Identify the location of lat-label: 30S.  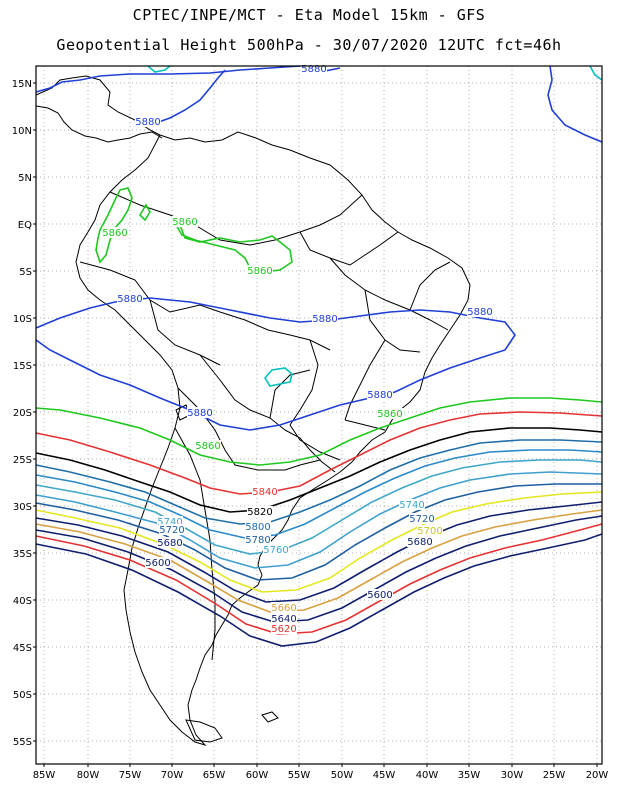
(22, 507).